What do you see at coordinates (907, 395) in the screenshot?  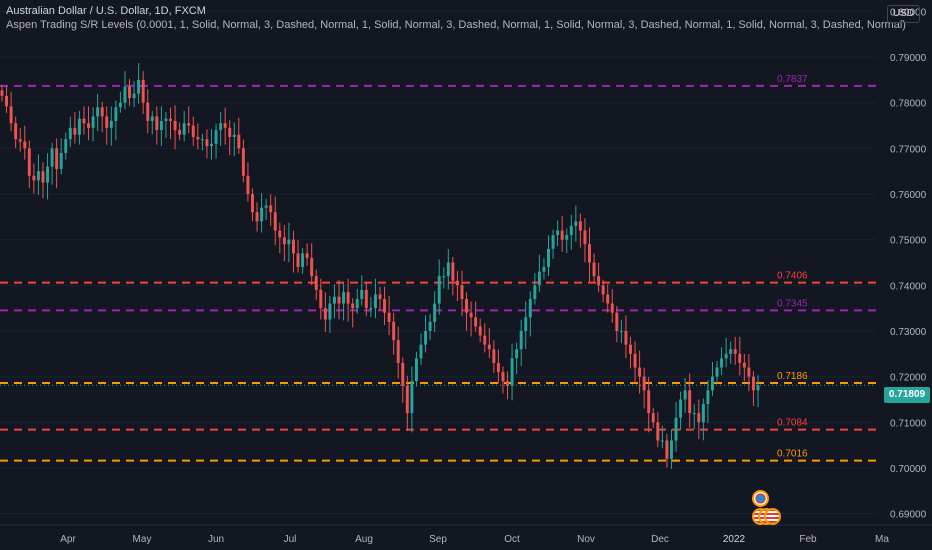 I see `last-price-tag: 0.71809` at bounding box center [907, 395].